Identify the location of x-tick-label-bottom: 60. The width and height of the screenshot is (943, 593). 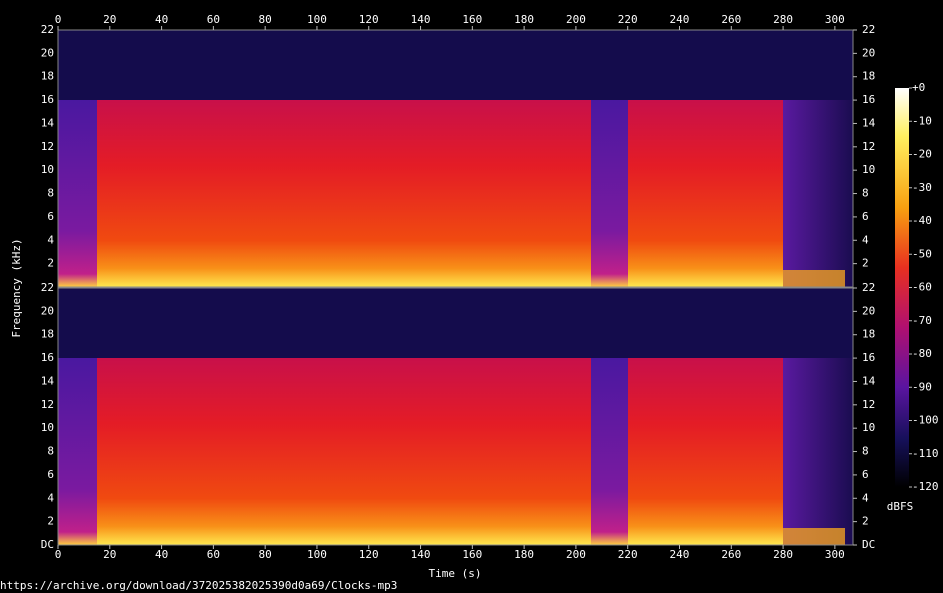
(213, 554).